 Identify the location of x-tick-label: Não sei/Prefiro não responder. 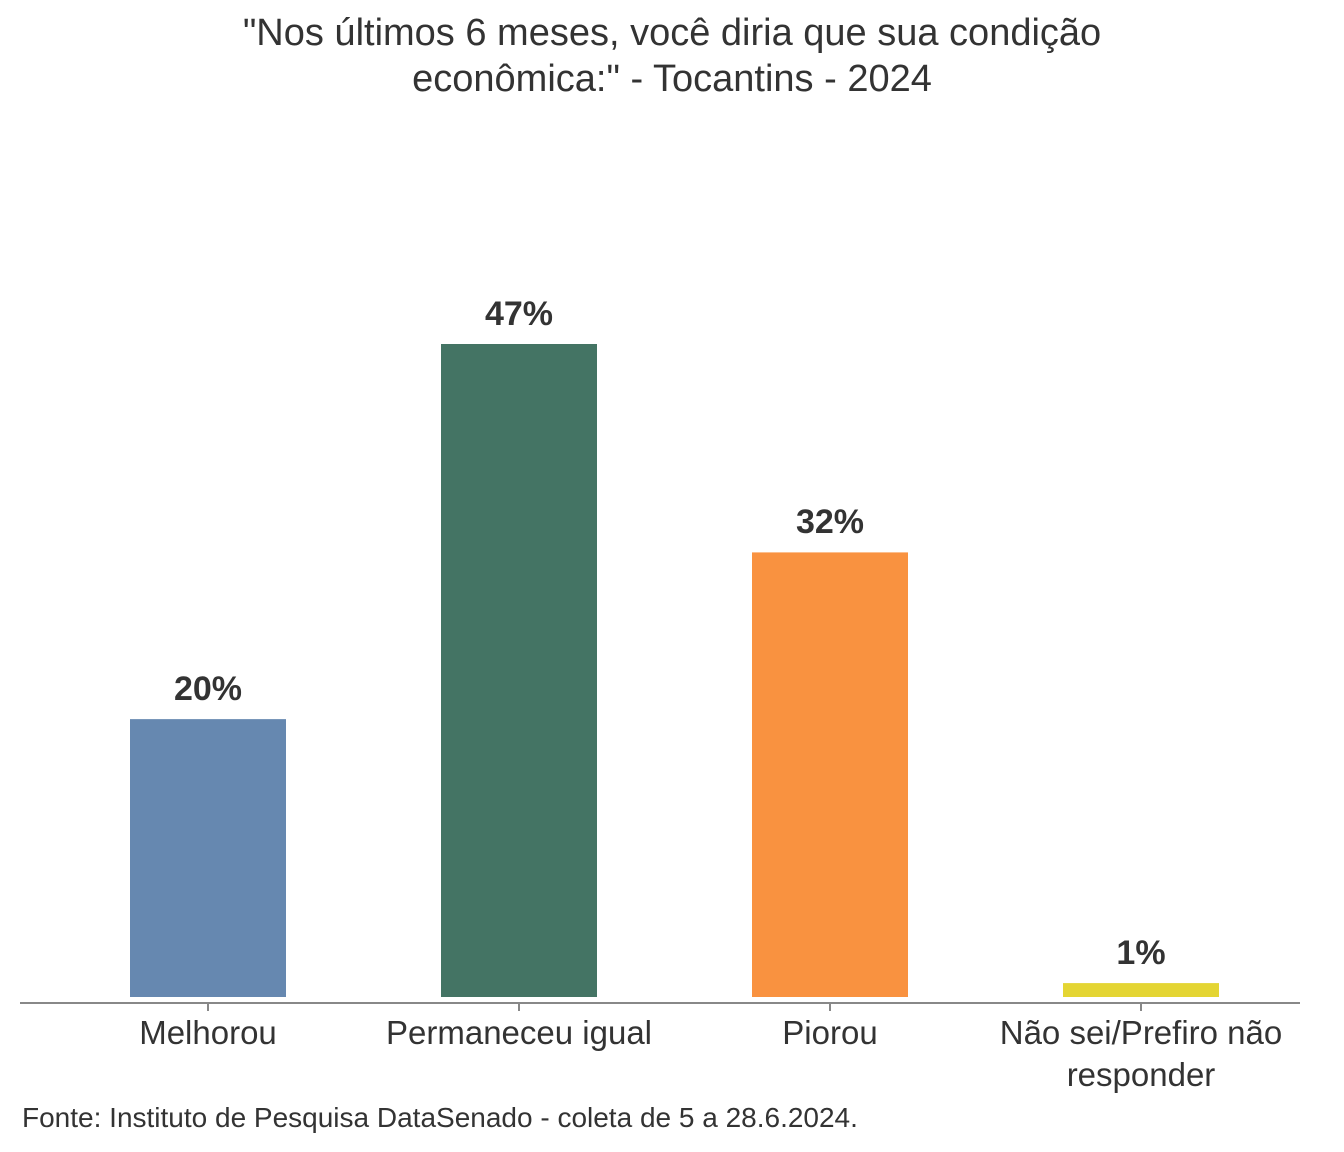
(1141, 1053).